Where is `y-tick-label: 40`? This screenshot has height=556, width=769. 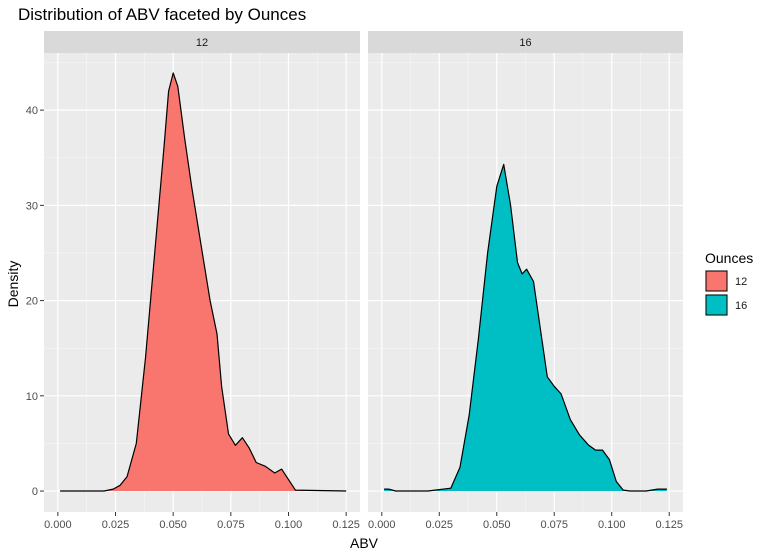
y-tick-label: 40 is located at coordinates (32, 111).